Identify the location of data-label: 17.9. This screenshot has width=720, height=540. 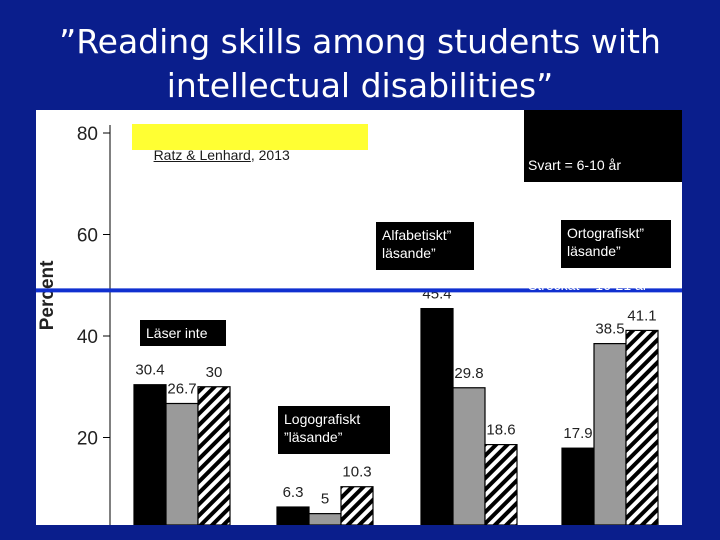
(577, 433).